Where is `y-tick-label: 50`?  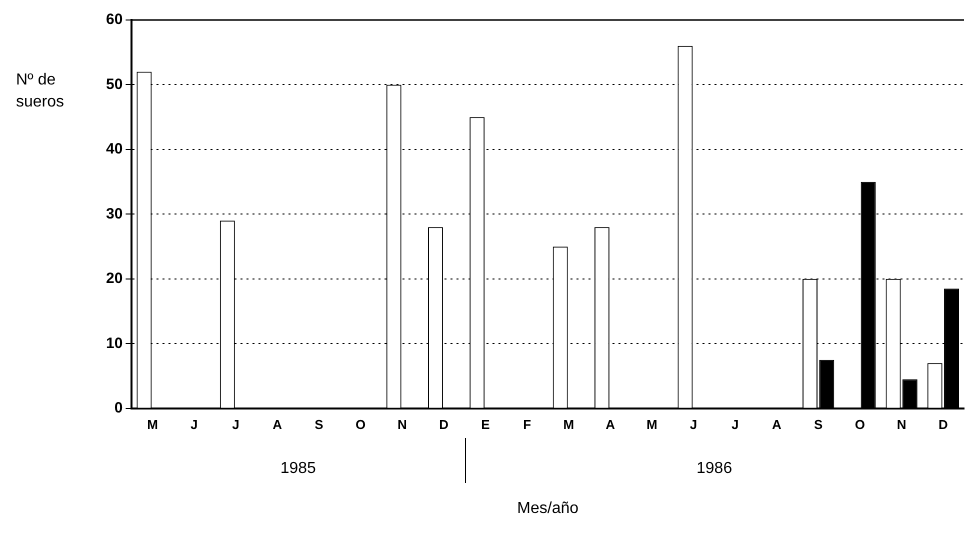
y-tick-label: 50 is located at coordinates (114, 84).